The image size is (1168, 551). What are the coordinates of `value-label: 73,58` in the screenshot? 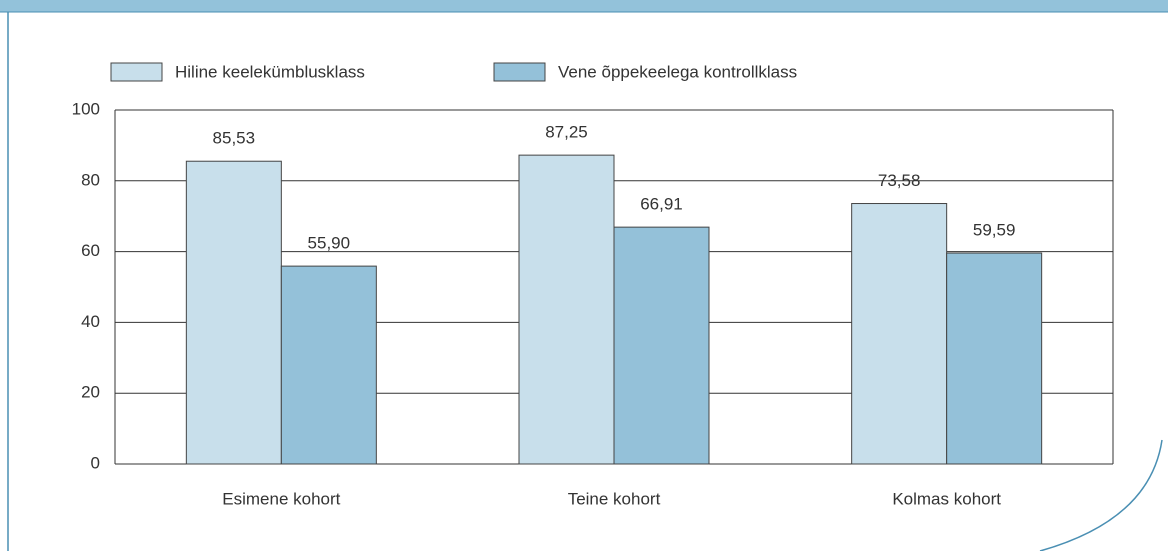 It's located at (899, 180).